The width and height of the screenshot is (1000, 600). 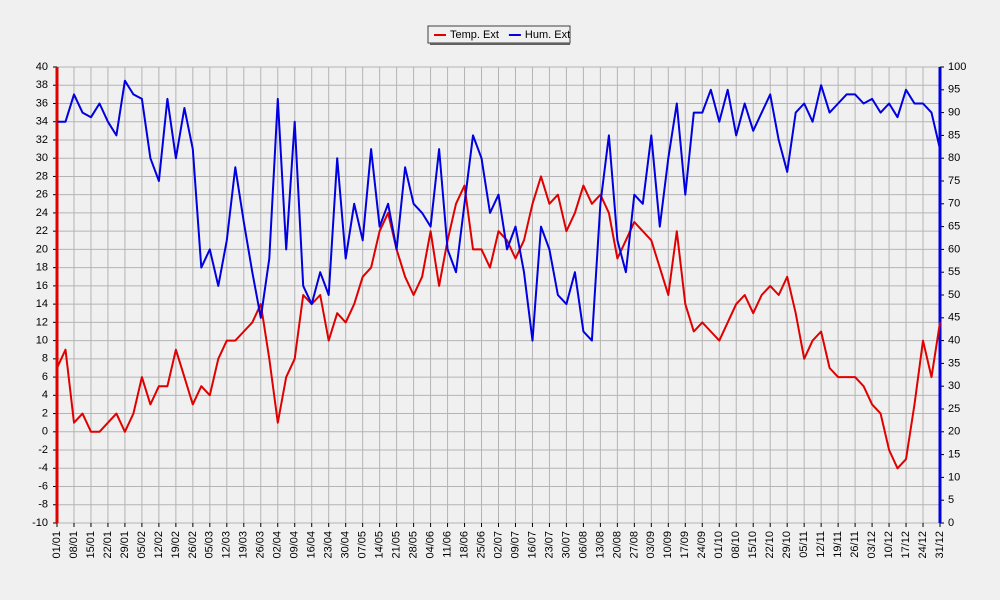 I want to click on y2-tick-label: 30, so click(x=954, y=386).